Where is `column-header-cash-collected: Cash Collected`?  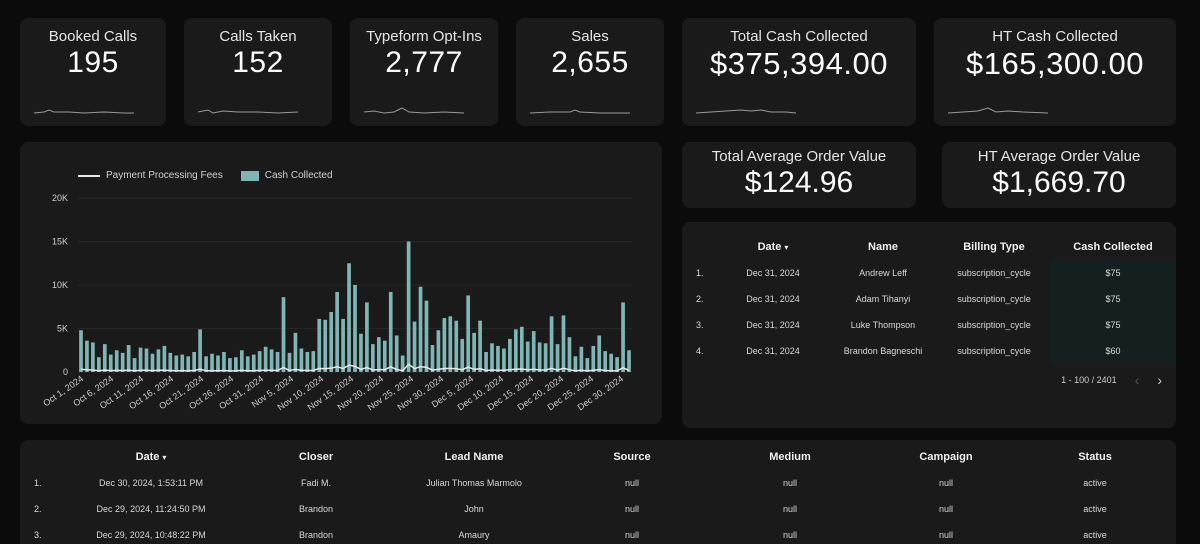 column-header-cash-collected: Cash Collected is located at coordinates (1113, 247).